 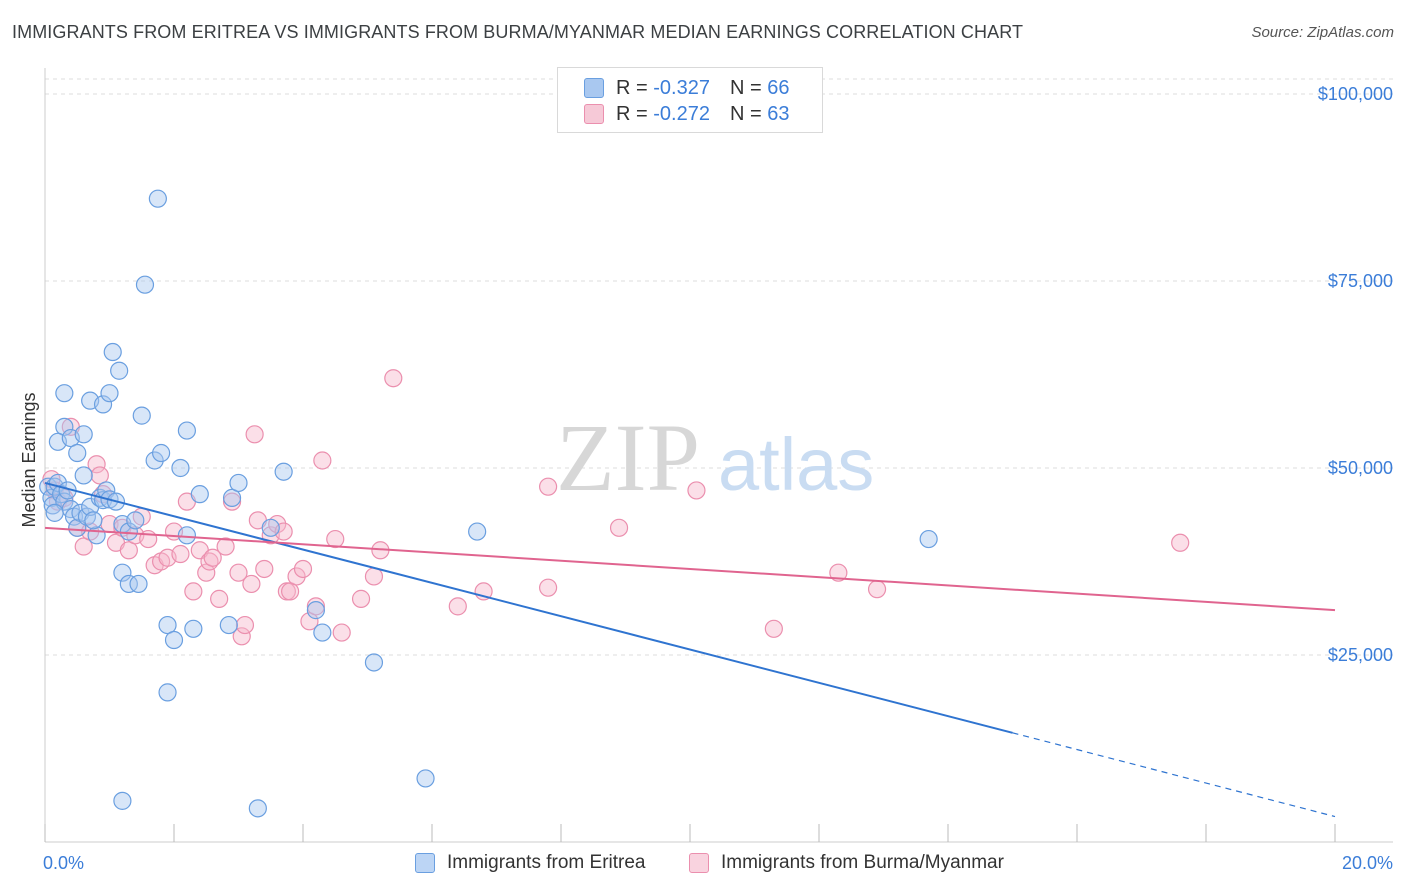 What do you see at coordinates (29, 459) in the screenshot?
I see `y-axis-title: Median Earnings` at bounding box center [29, 459].